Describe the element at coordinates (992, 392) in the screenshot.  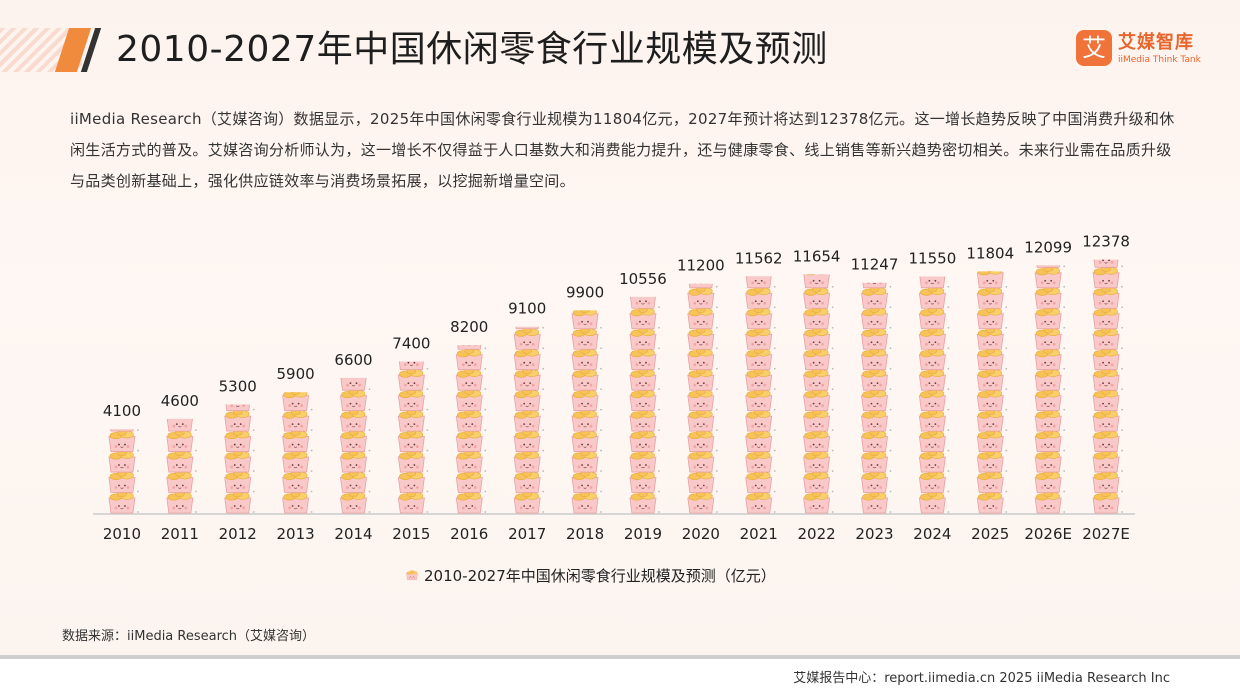
I see `bar-2025` at that location.